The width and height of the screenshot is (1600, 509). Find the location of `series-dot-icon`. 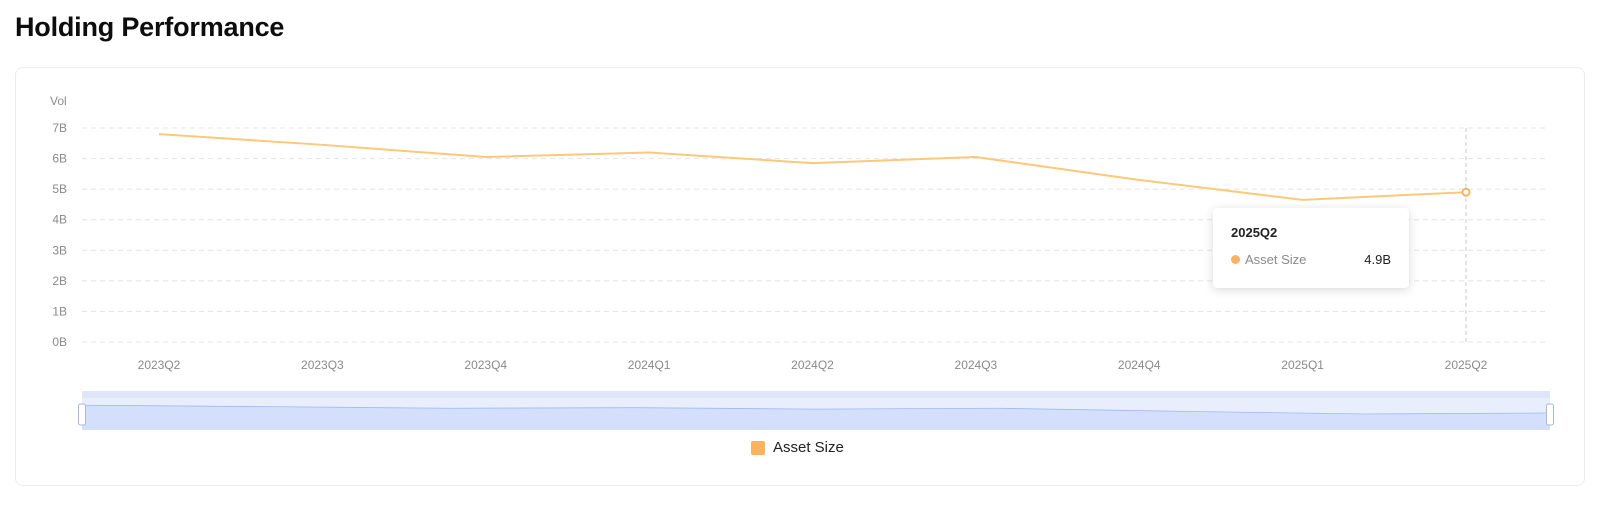

series-dot-icon is located at coordinates (1235, 259).